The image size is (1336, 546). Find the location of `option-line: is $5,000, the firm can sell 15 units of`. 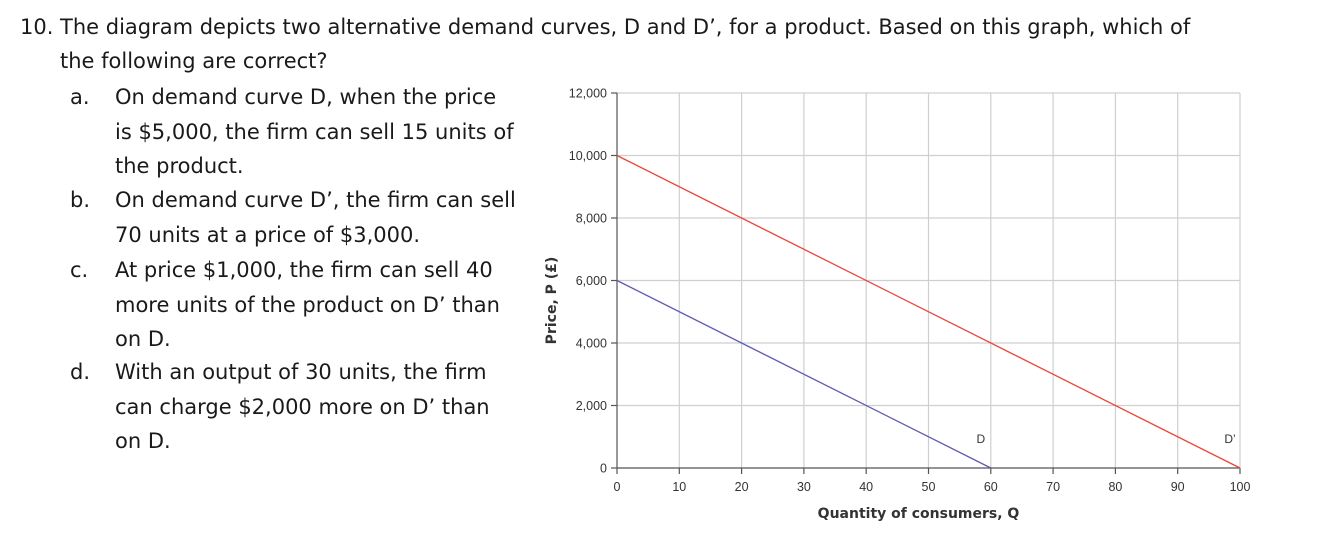

option-line: is $5,000, the firm can sell 15 units of is located at coordinates (314, 131).